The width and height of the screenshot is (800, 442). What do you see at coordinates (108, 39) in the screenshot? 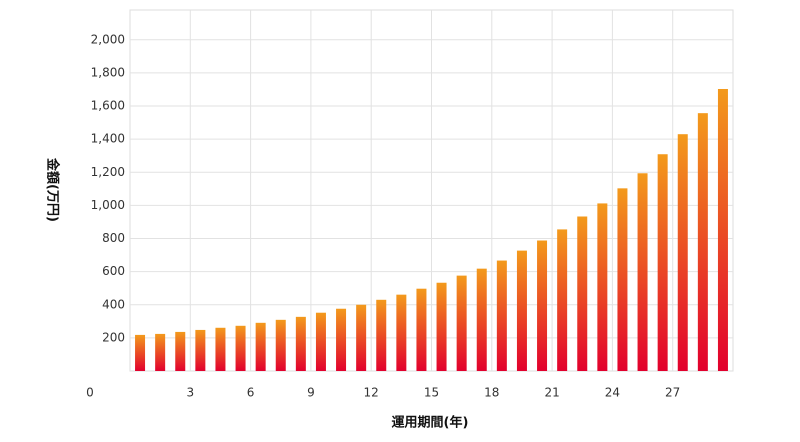
I see `y-tick-label: 2,000` at bounding box center [108, 39].